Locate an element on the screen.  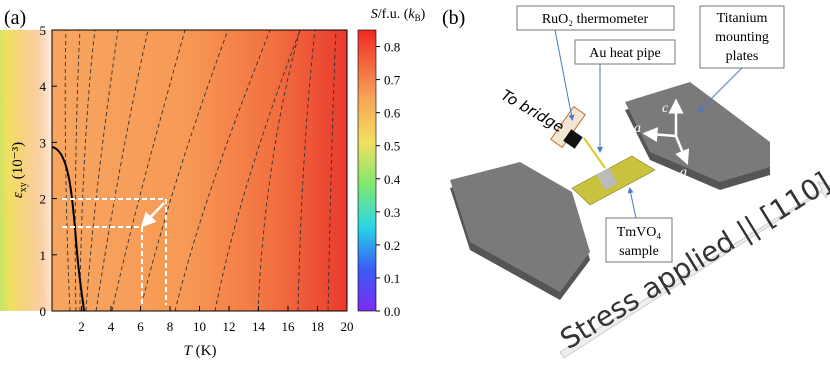
x-tick-label: 6 is located at coordinates (140, 326).